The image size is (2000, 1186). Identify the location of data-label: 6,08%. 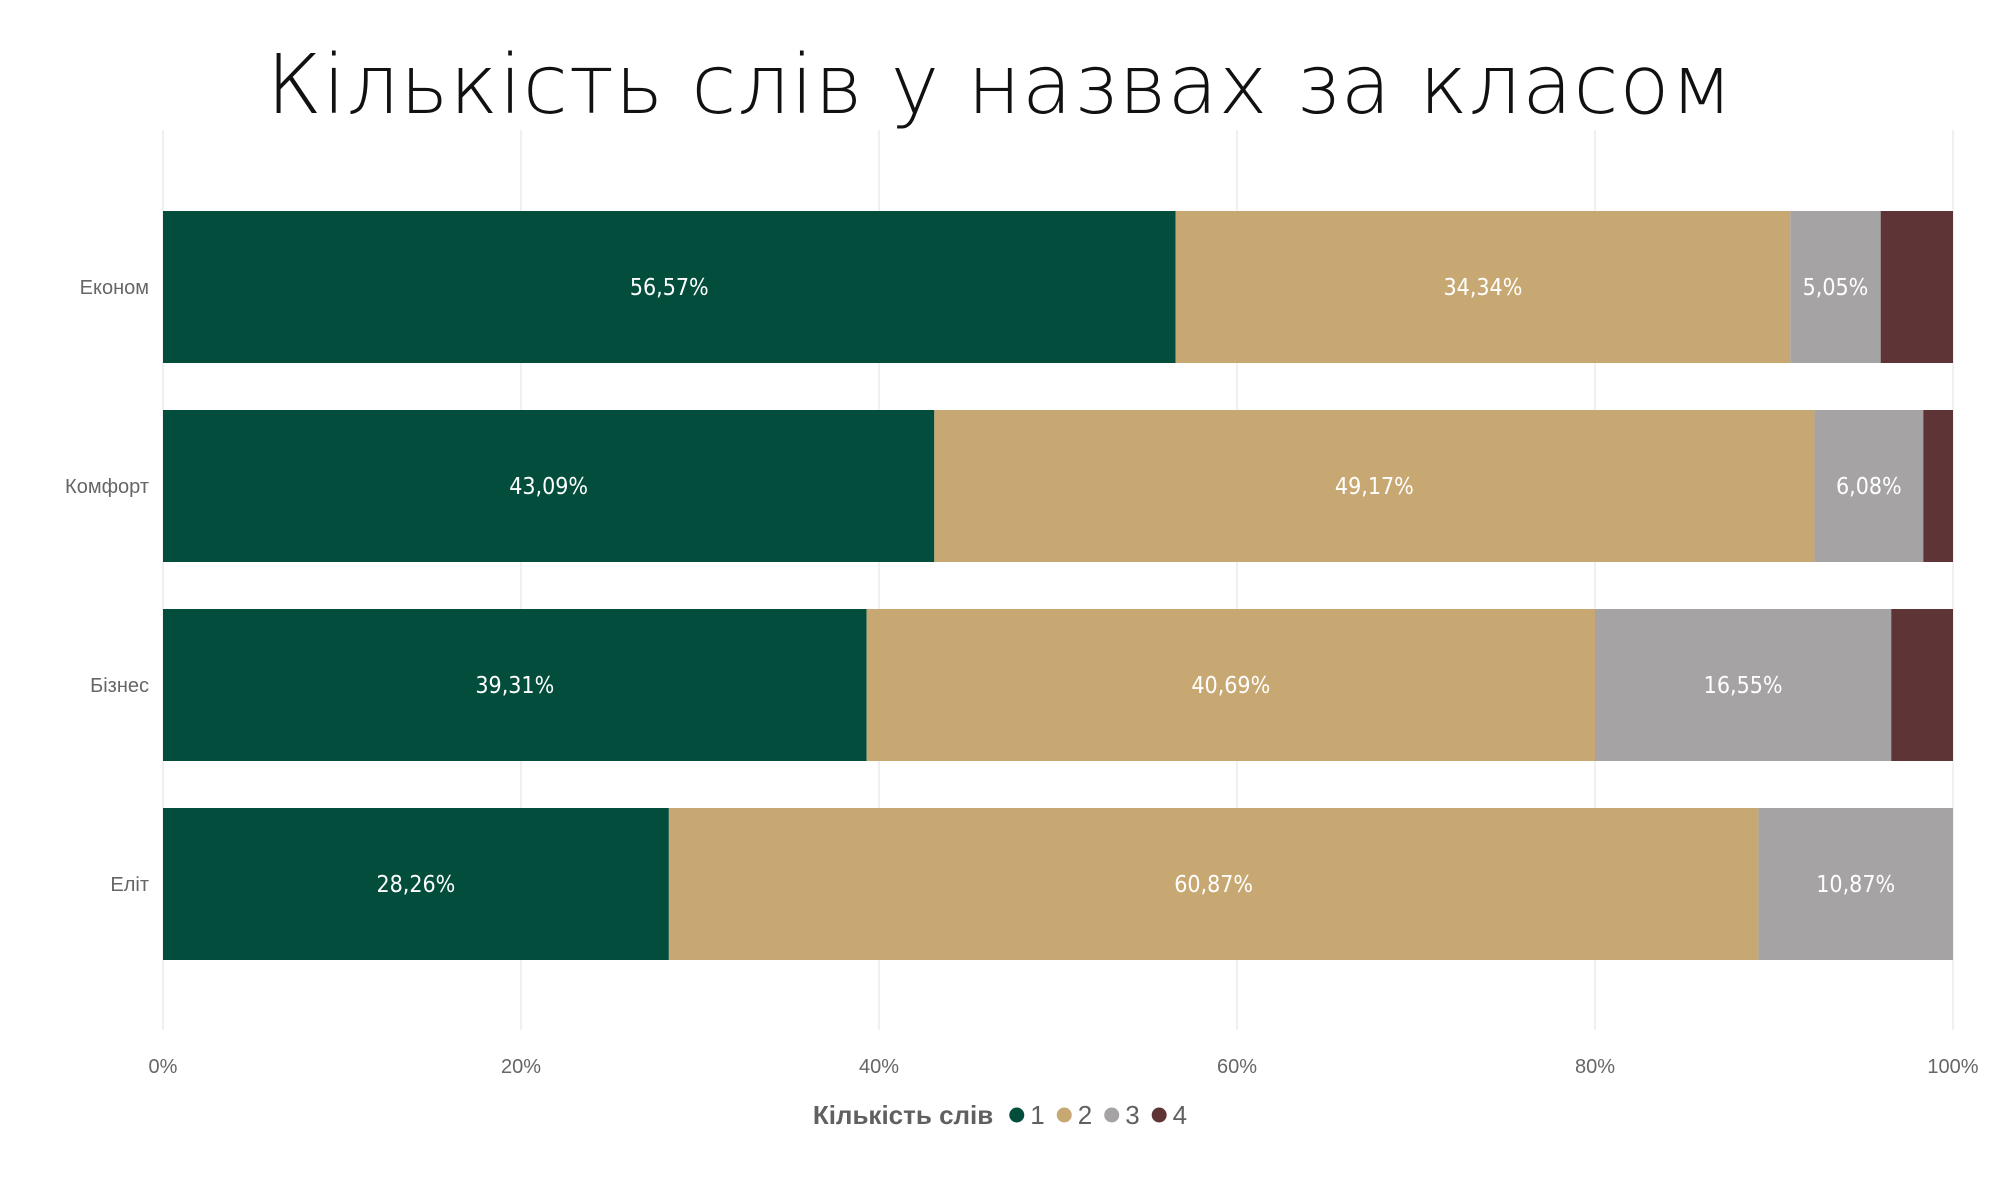
(1869, 487).